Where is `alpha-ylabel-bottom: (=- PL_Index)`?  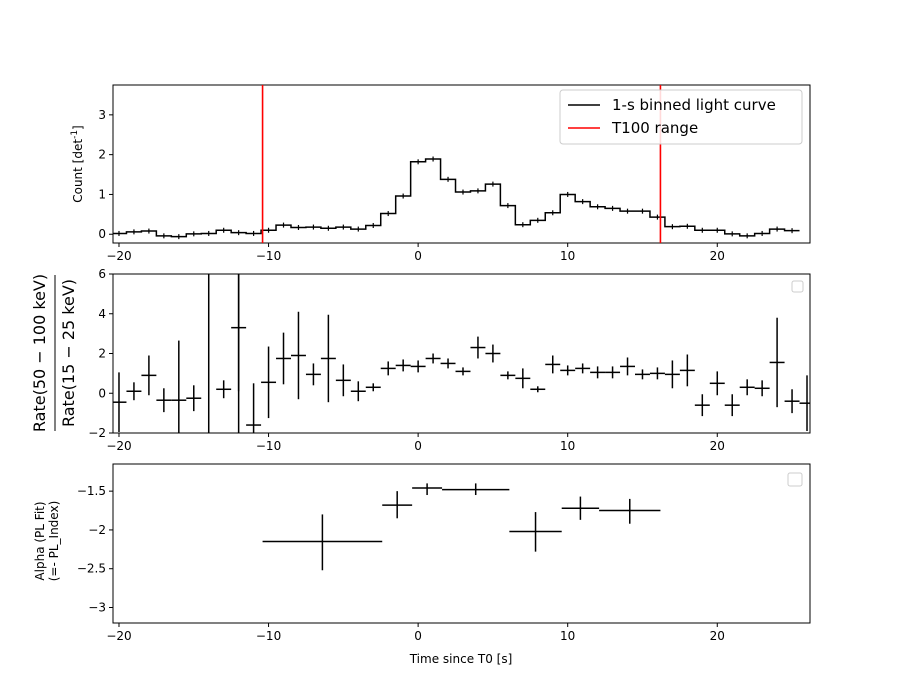 alpha-ylabel-bottom: (=- PL_Index) is located at coordinates (54, 541).